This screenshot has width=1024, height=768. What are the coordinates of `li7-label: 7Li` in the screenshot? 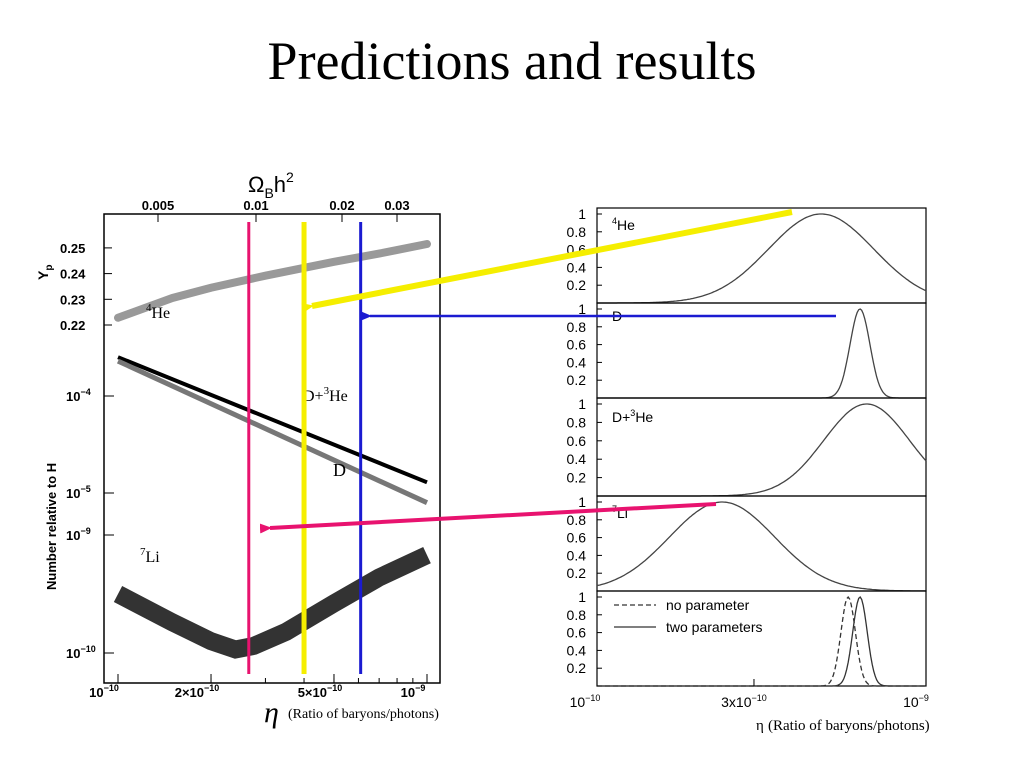 It's located at (150, 556).